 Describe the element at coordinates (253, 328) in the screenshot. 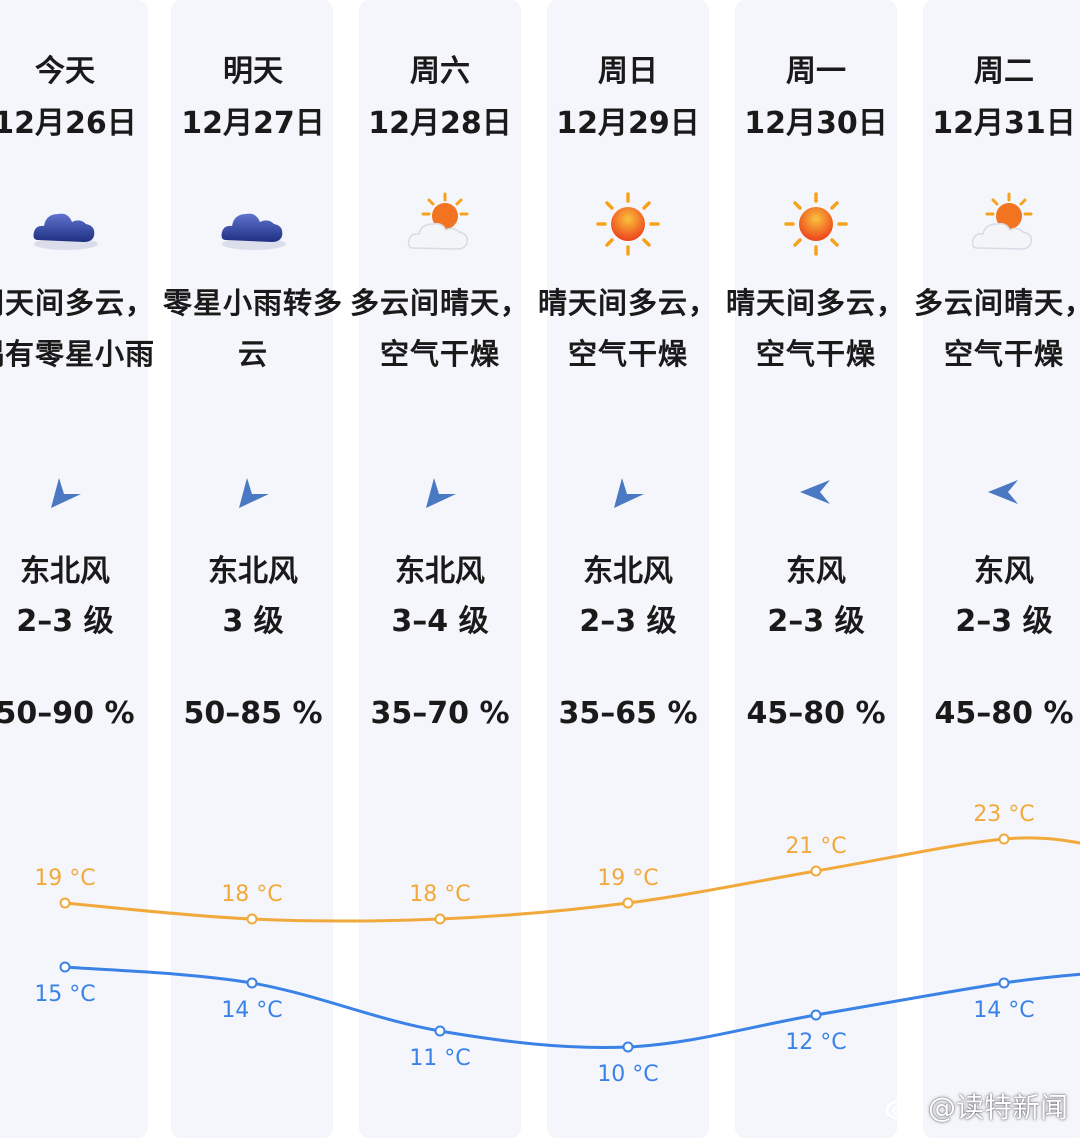

I see `weather-description: 零星小雨转多云` at that location.